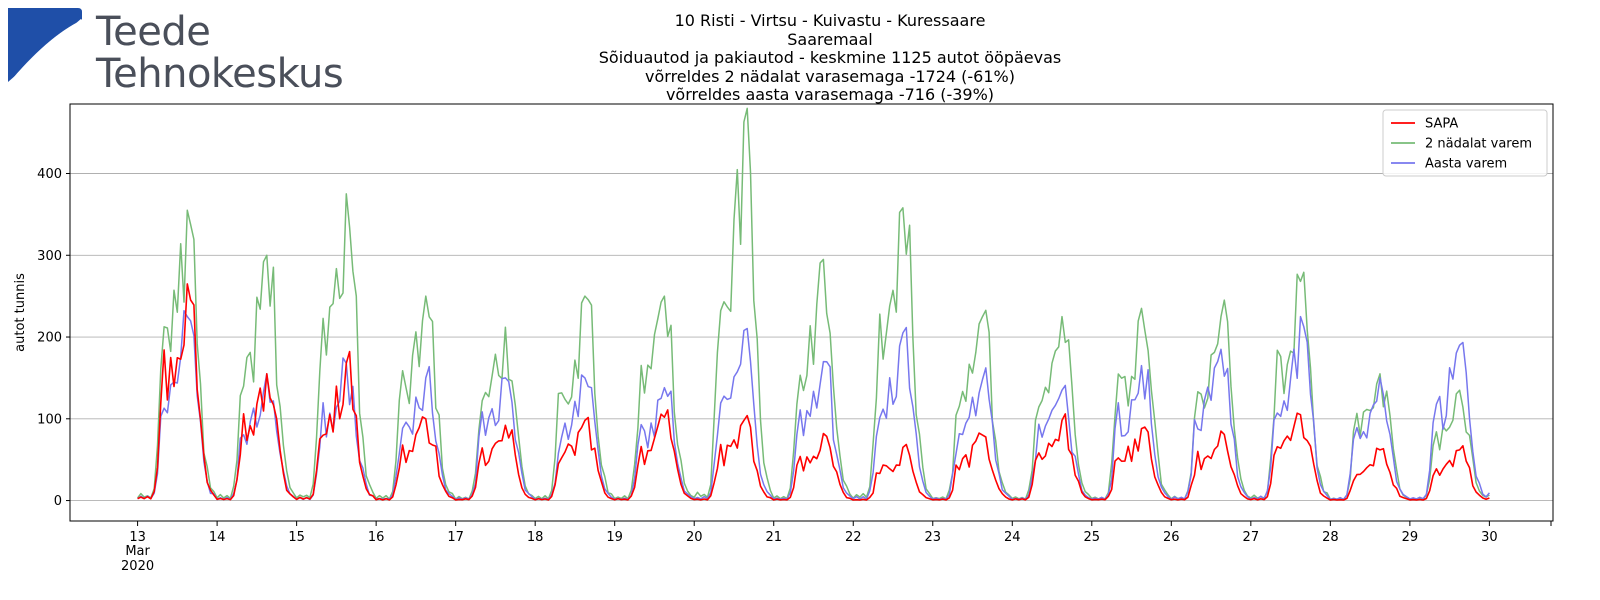 Image resolution: width=1600 pixels, height=600 pixels. Describe the element at coordinates (217, 537) in the screenshot. I see `x-tick-label: 14` at that location.